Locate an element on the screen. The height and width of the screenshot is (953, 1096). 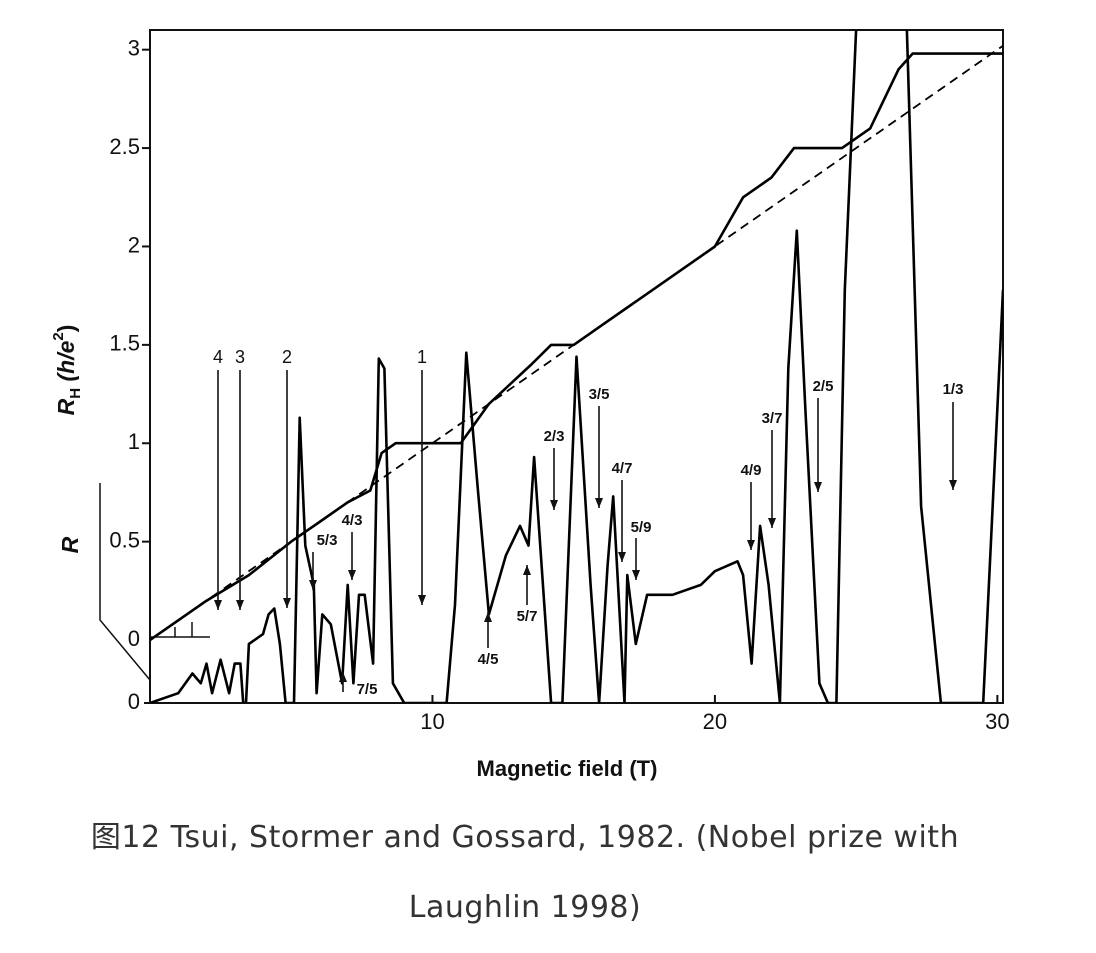
y-tick-label: 2.5 is located at coordinates (124, 146).